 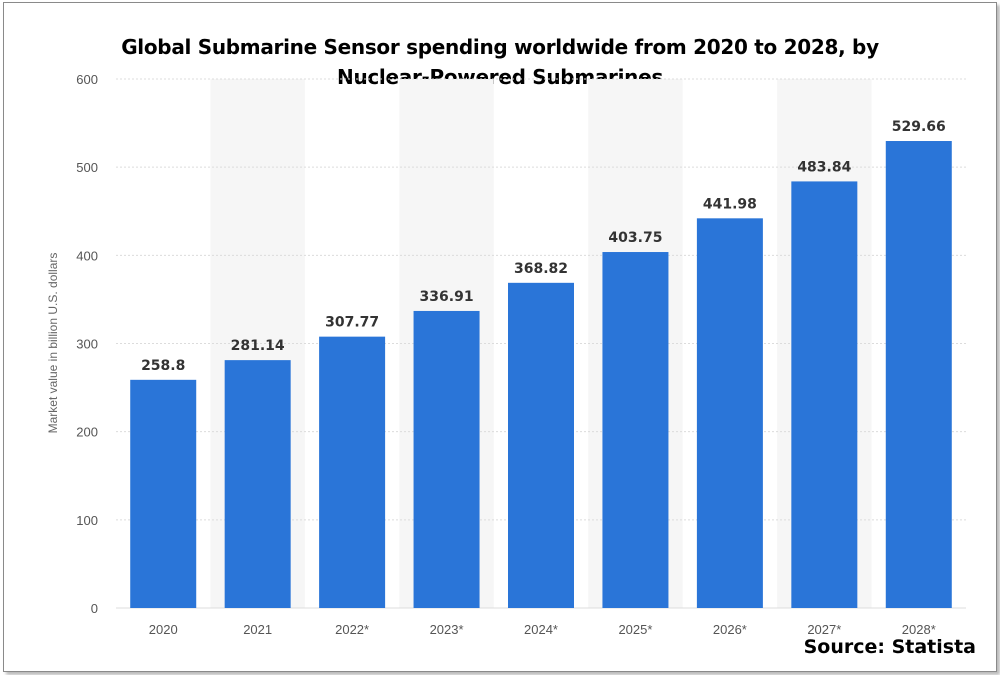 What do you see at coordinates (87, 520) in the screenshot?
I see `y-tick-label: 100` at bounding box center [87, 520].